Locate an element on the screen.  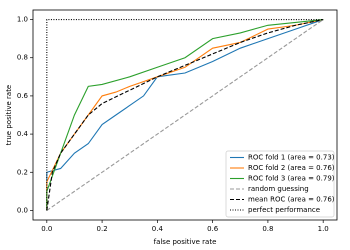
legend-label: perfect performance is located at coordinates (284, 210).